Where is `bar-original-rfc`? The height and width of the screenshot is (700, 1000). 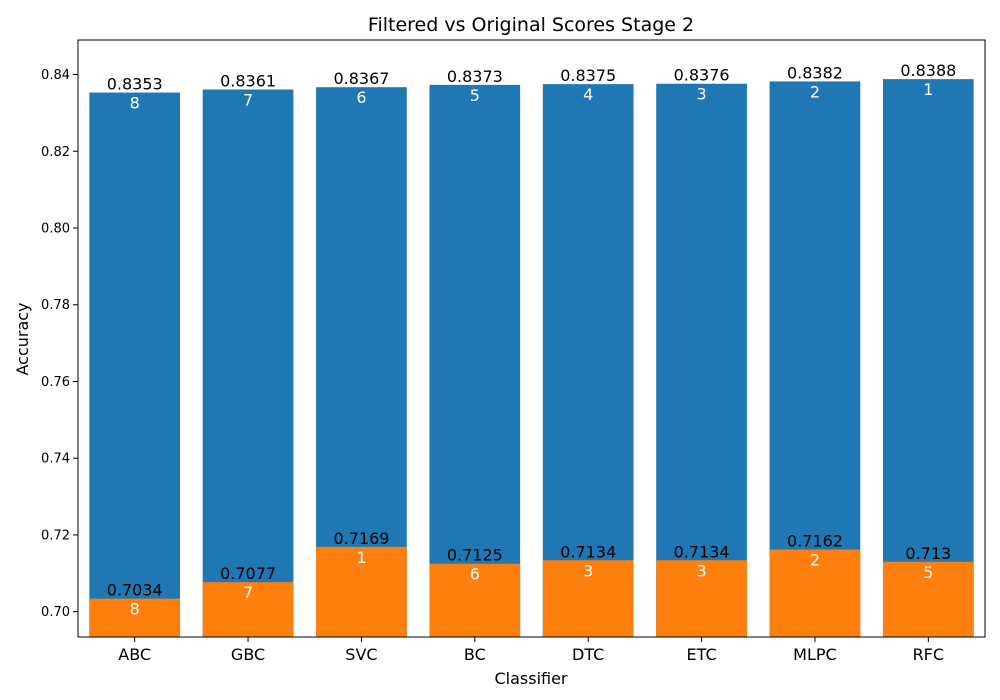
bar-original-rfc is located at coordinates (928, 358).